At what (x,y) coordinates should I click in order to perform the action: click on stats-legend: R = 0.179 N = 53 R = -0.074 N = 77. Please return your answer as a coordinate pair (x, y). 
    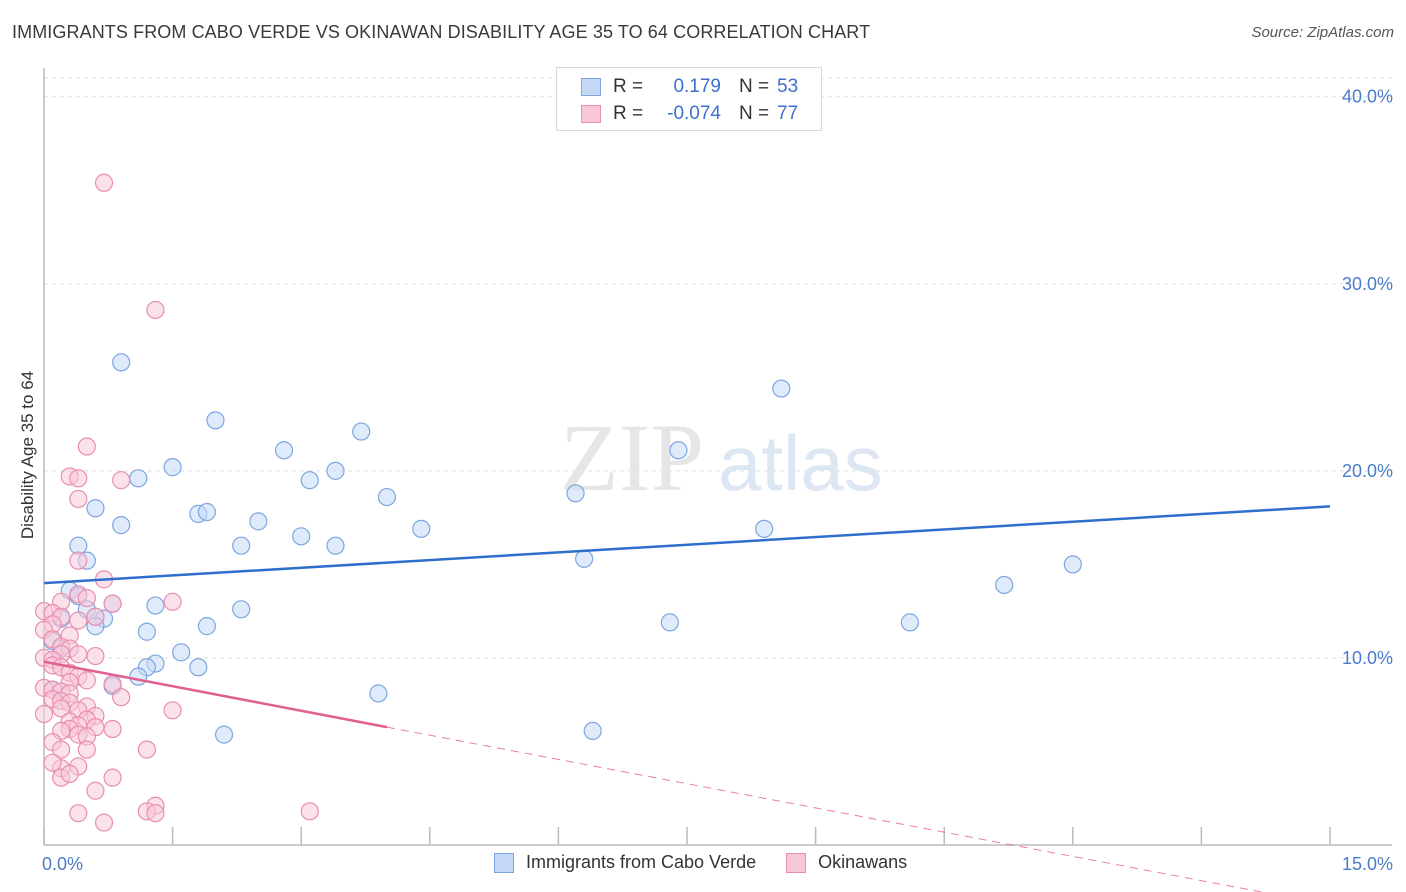
    Looking at the image, I should click on (689, 99).